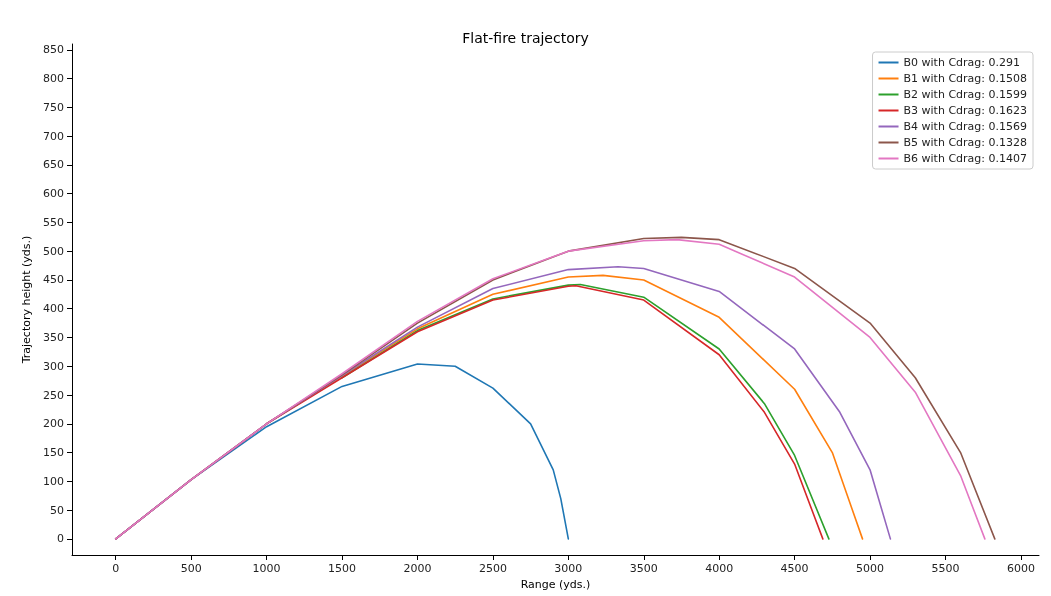  What do you see at coordinates (342, 568) in the screenshot?
I see `x-tick-label: 1500` at bounding box center [342, 568].